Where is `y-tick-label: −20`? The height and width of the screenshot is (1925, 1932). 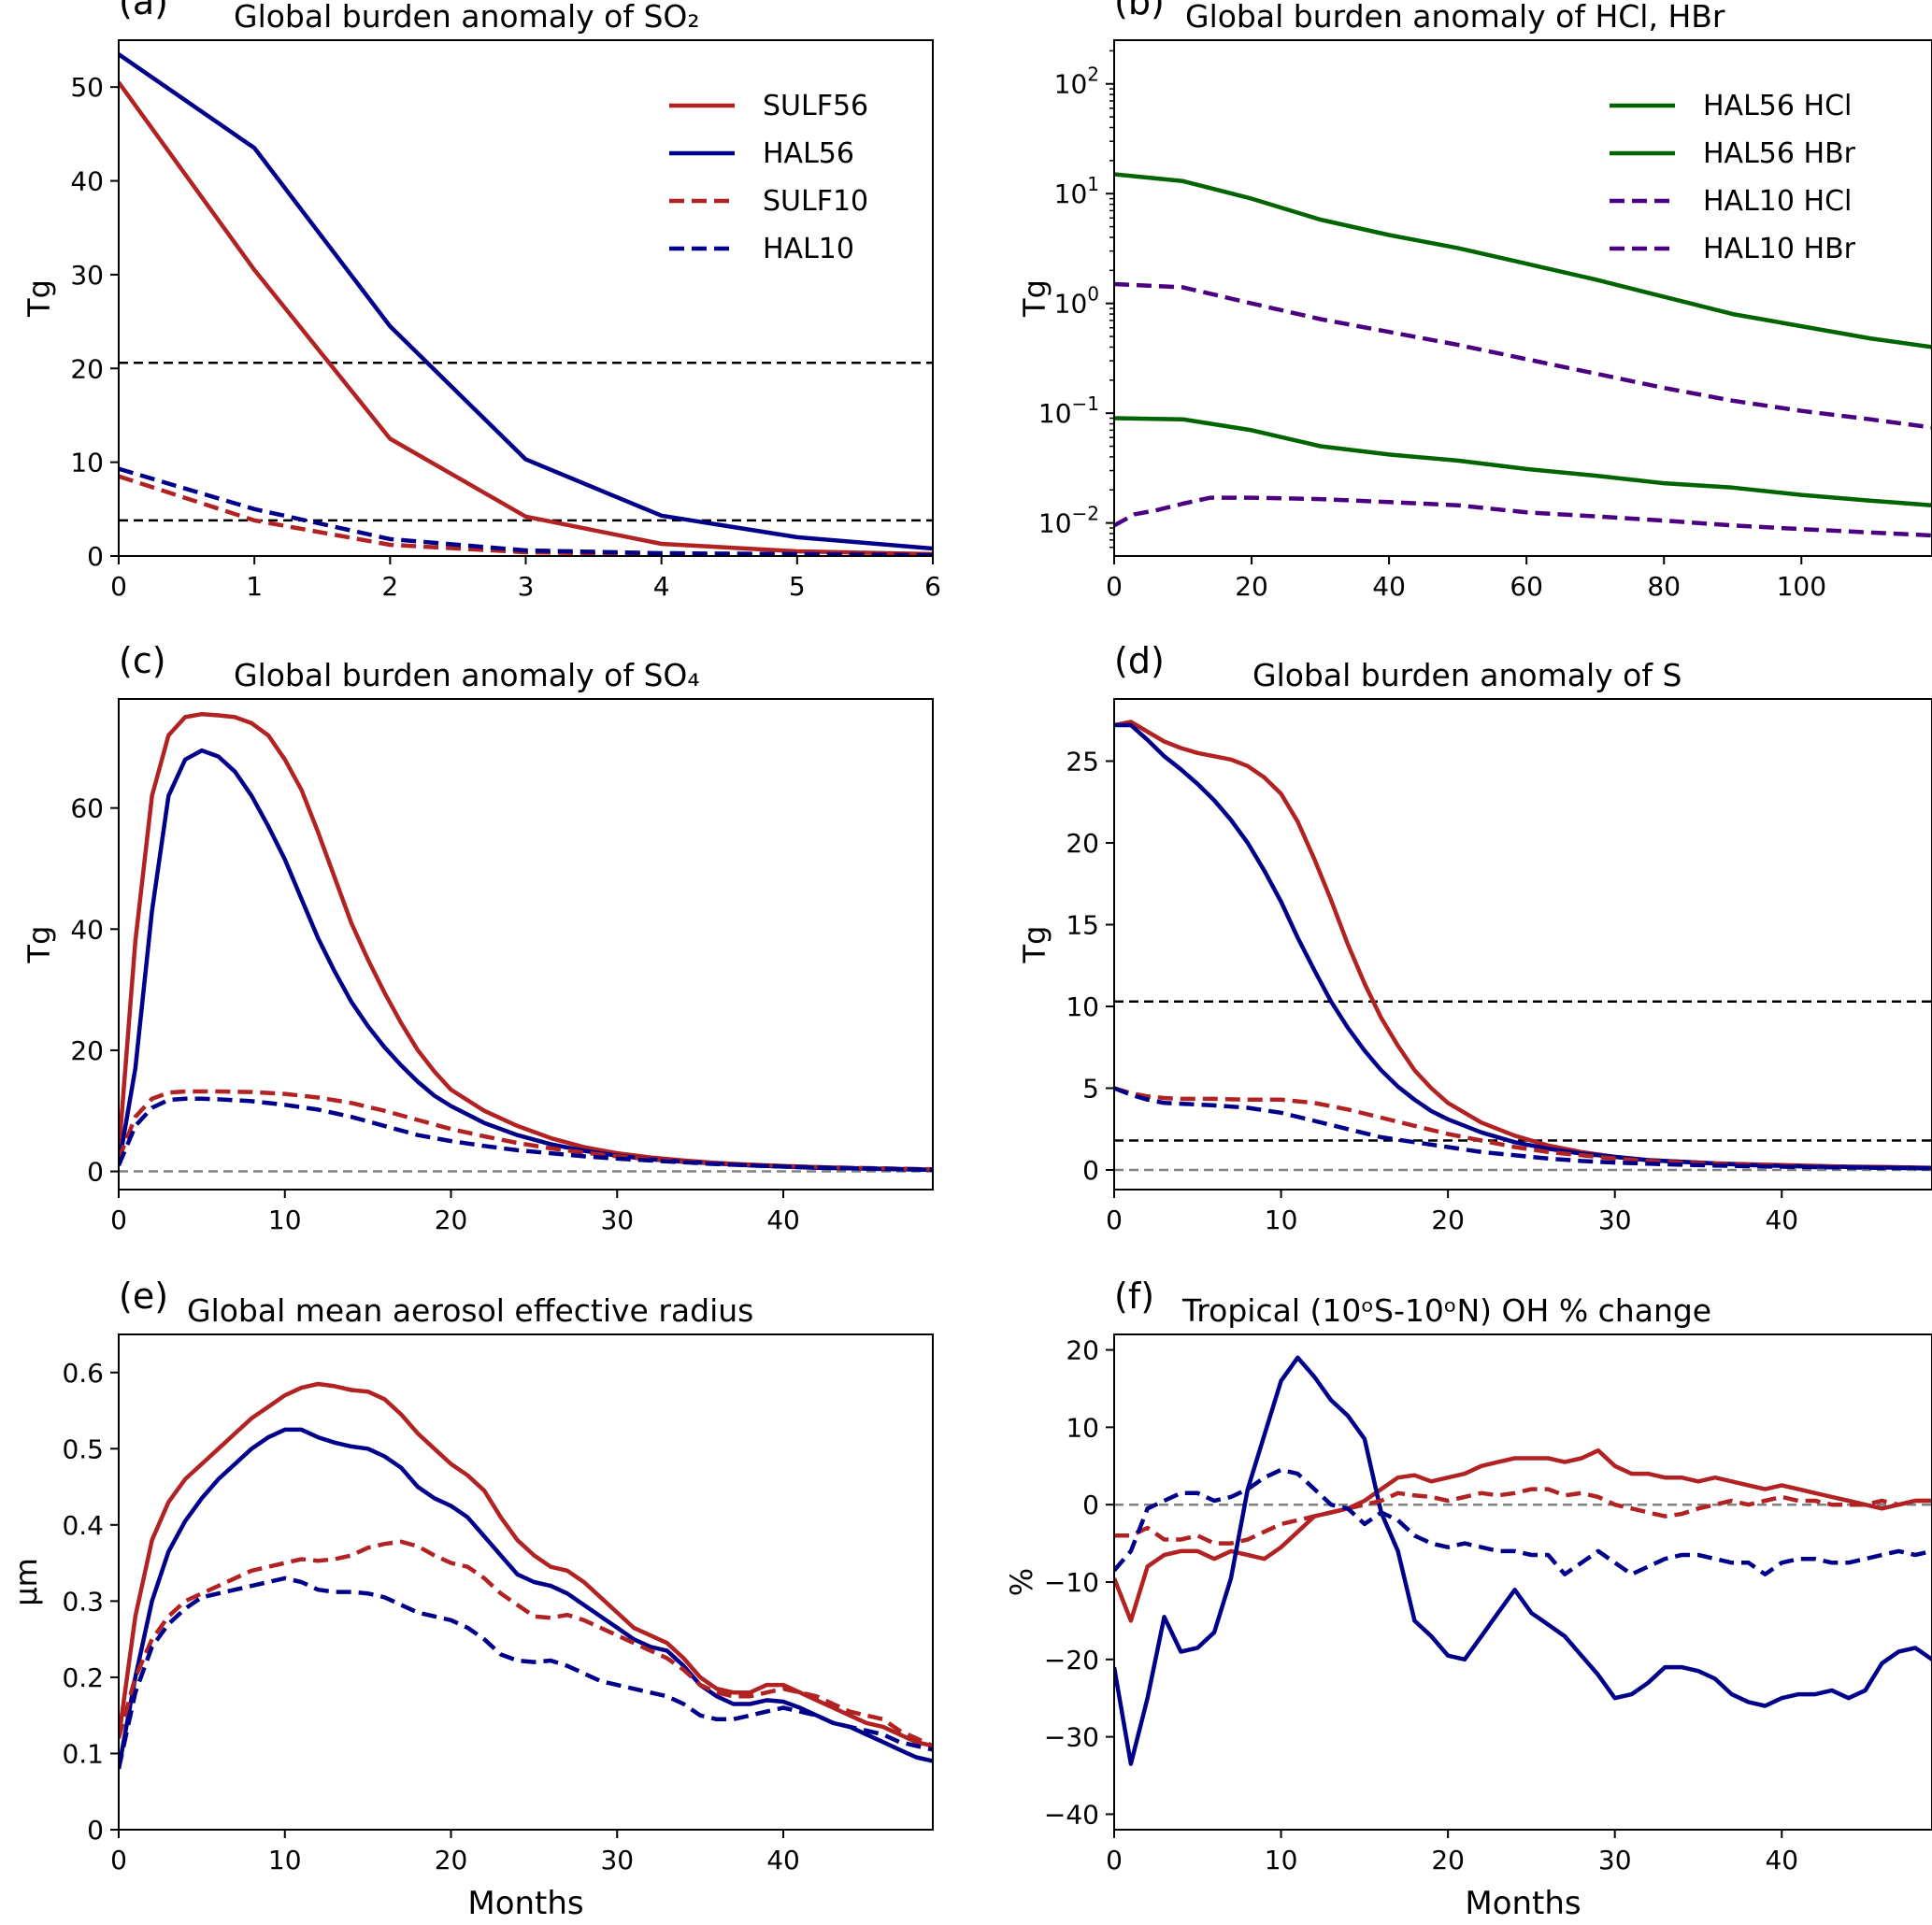
y-tick-label: −20 is located at coordinates (1071, 1660).